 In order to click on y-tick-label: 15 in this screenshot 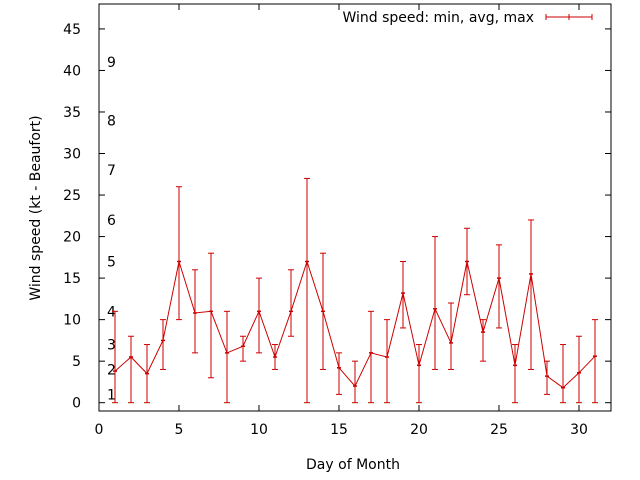, I will do `click(72, 279)`.